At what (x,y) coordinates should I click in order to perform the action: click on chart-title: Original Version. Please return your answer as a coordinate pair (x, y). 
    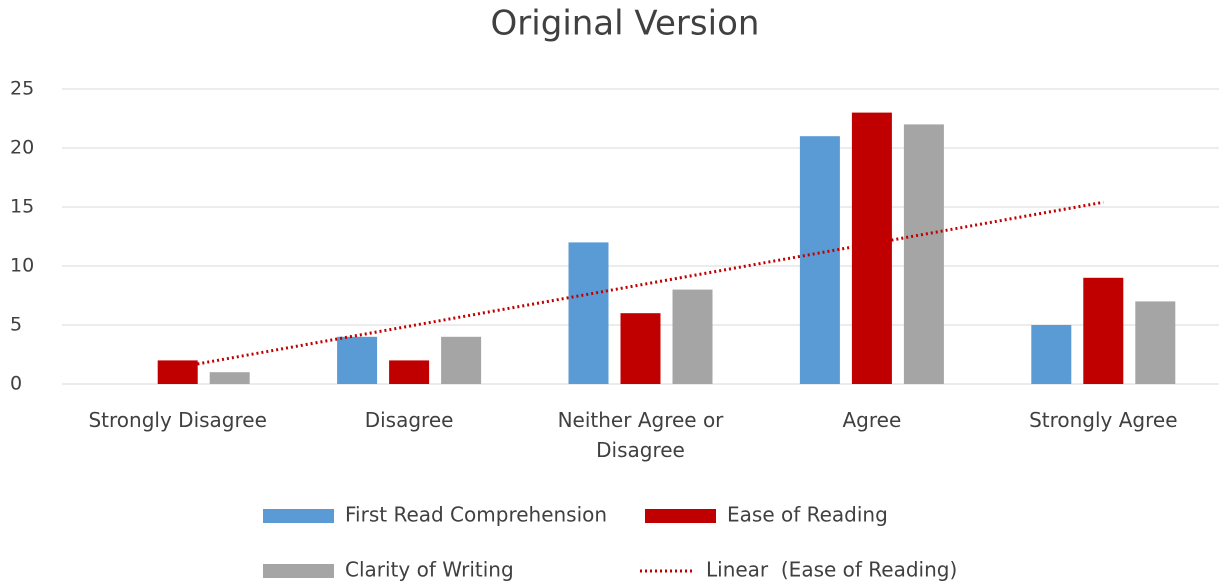
    Looking at the image, I should click on (625, 24).